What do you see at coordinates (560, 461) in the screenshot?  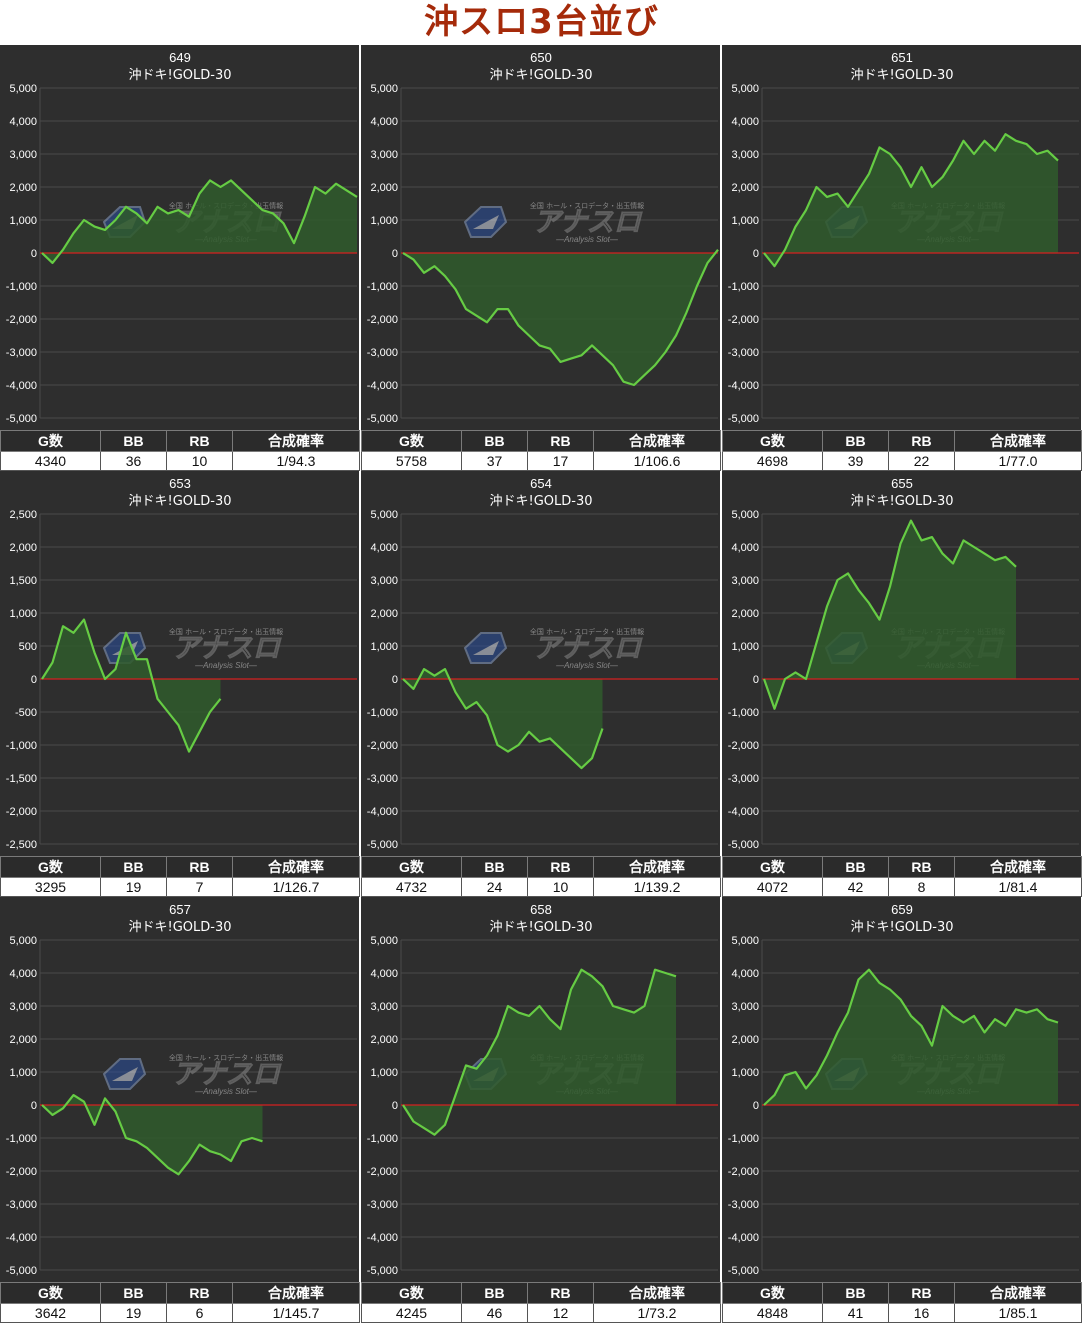 I see `stats-value: 17` at bounding box center [560, 461].